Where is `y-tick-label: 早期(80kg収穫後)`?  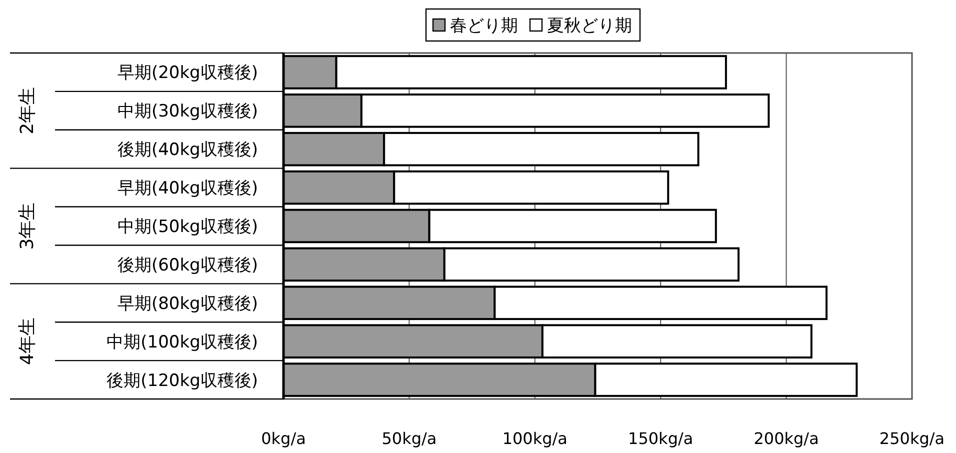 y-tick-label: 早期(80kg収穫後) is located at coordinates (187, 304).